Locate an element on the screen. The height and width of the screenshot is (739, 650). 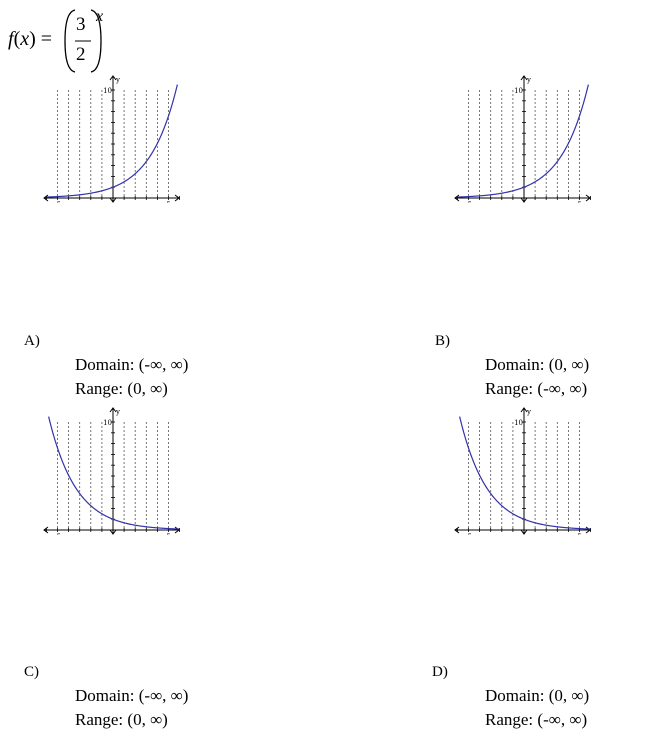
question-formula: f(x) = 3 2 x is located at coordinates (68, 40).